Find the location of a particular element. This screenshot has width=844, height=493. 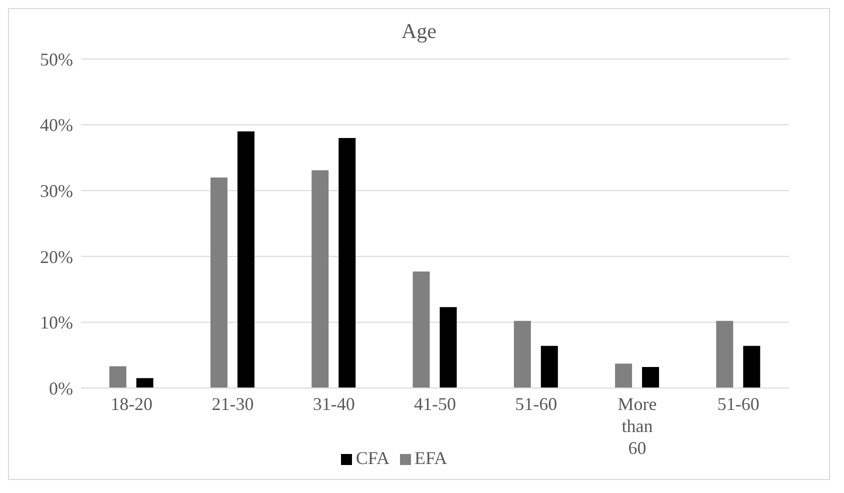

x-tick-label: More than 60 is located at coordinates (637, 426).